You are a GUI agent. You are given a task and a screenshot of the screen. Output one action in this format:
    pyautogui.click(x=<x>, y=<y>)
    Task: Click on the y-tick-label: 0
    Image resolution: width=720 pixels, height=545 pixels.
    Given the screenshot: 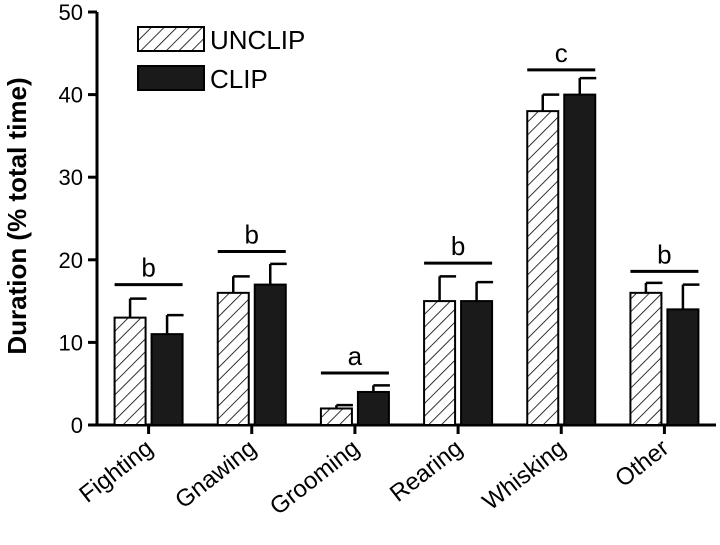 What is the action you would take?
    pyautogui.click(x=77, y=425)
    